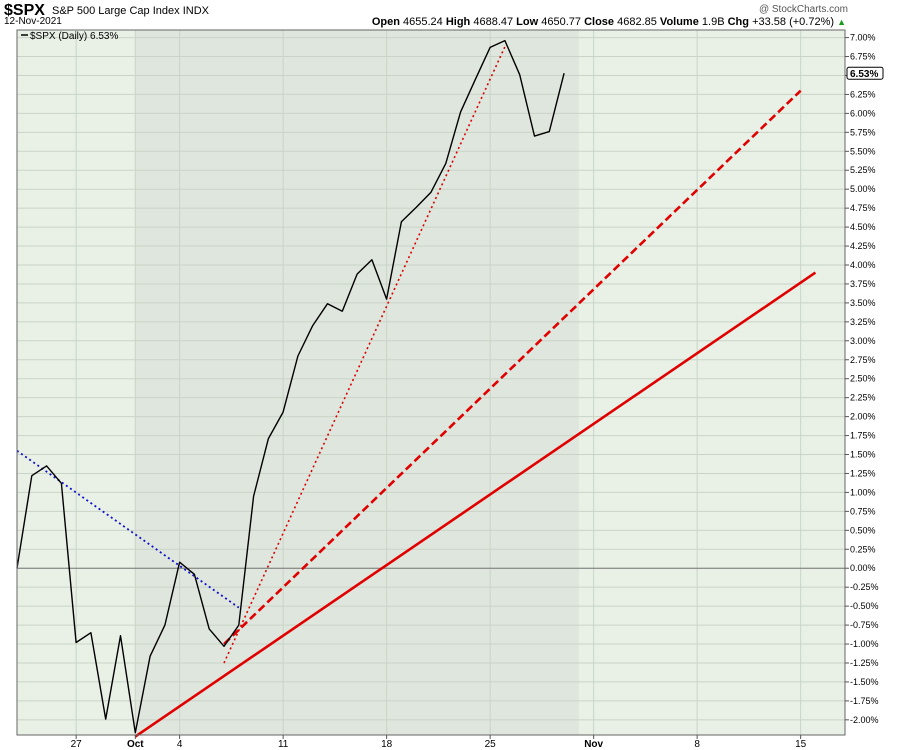  What do you see at coordinates (74, 36) in the screenshot?
I see `legend-entry: $SPX (Daily) 6.53%` at bounding box center [74, 36].